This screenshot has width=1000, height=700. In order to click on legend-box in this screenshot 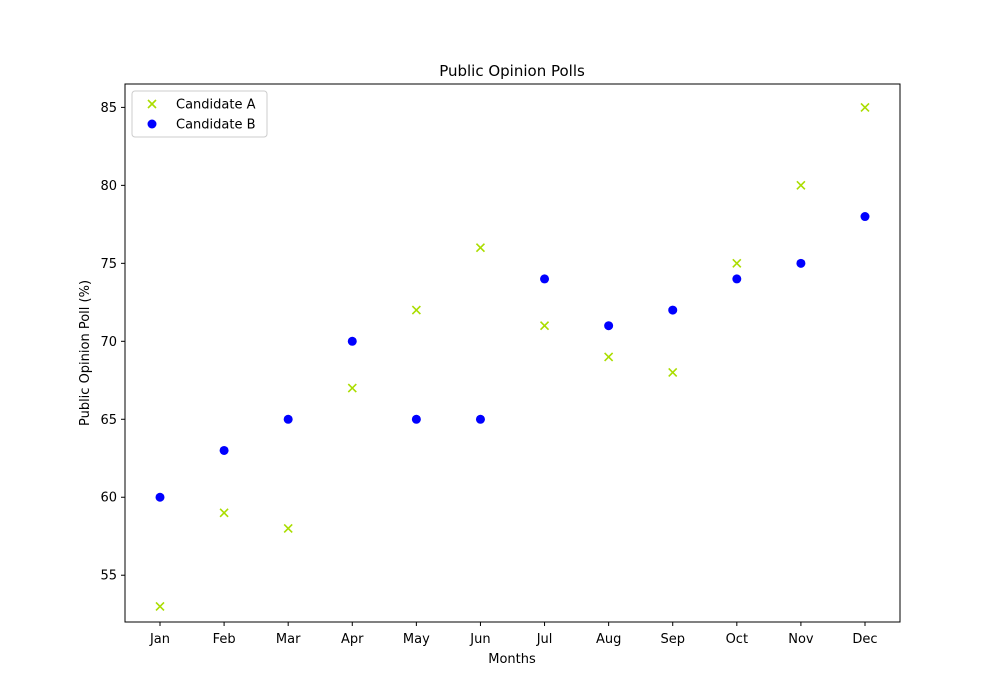, I will do `click(199, 114)`.